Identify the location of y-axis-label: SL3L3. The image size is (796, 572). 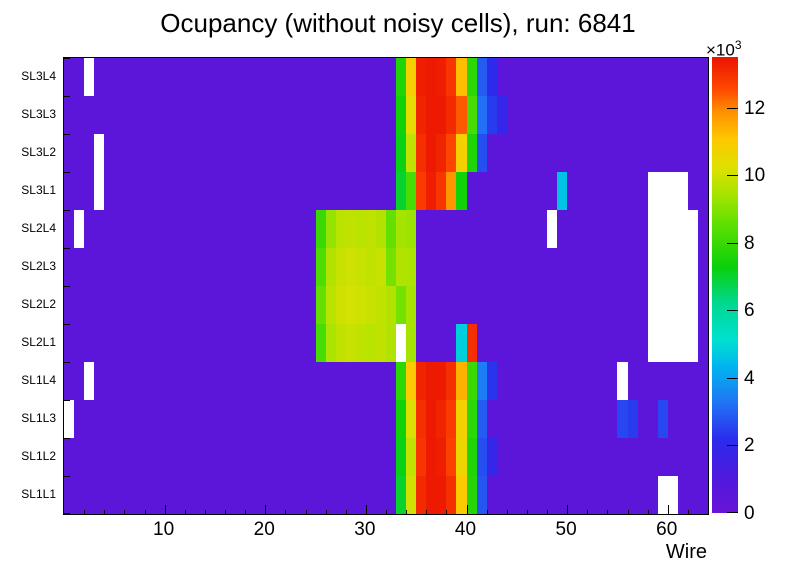
(38, 114).